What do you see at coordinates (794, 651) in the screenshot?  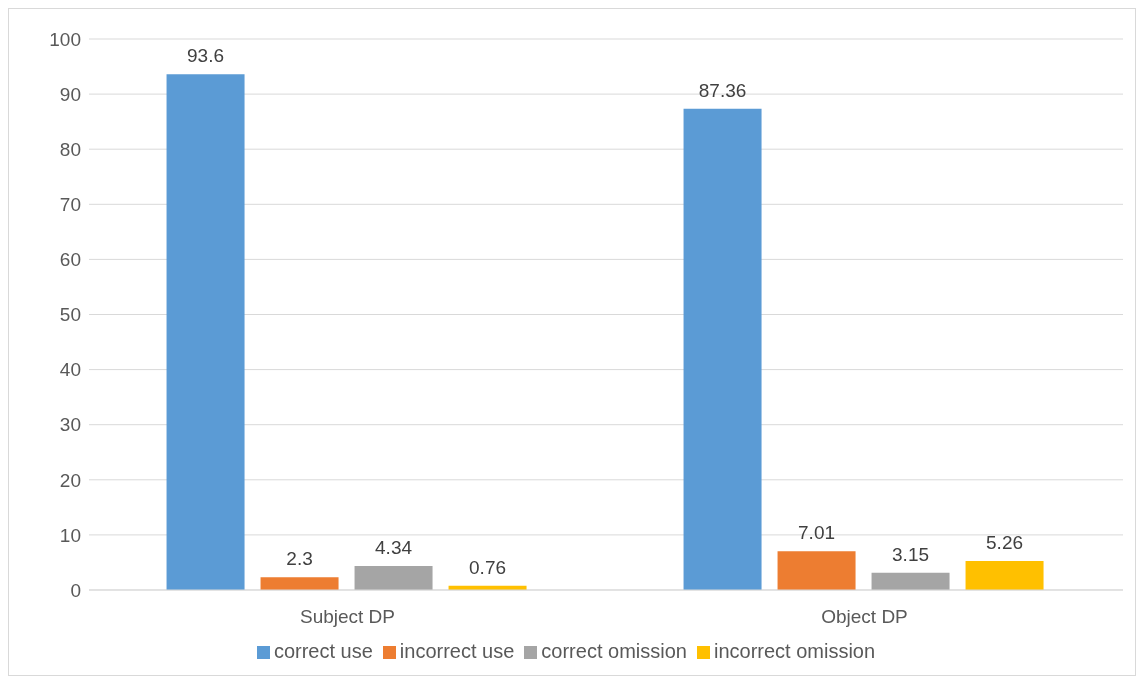 I see `legend-label: incorrect omission` at bounding box center [794, 651].